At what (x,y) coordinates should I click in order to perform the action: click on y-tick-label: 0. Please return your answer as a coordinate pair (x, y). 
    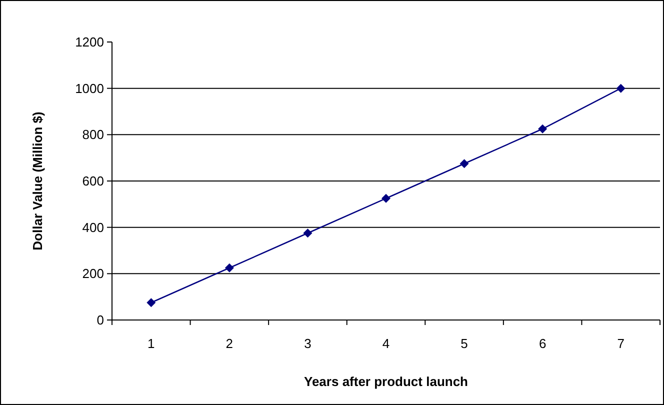
    Looking at the image, I should click on (100, 320).